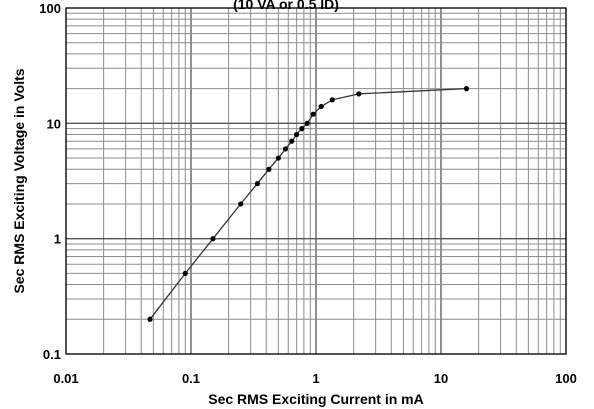 The width and height of the screenshot is (594, 409). Describe the element at coordinates (191, 378) in the screenshot. I see `x-tick-label: 0.1` at that location.